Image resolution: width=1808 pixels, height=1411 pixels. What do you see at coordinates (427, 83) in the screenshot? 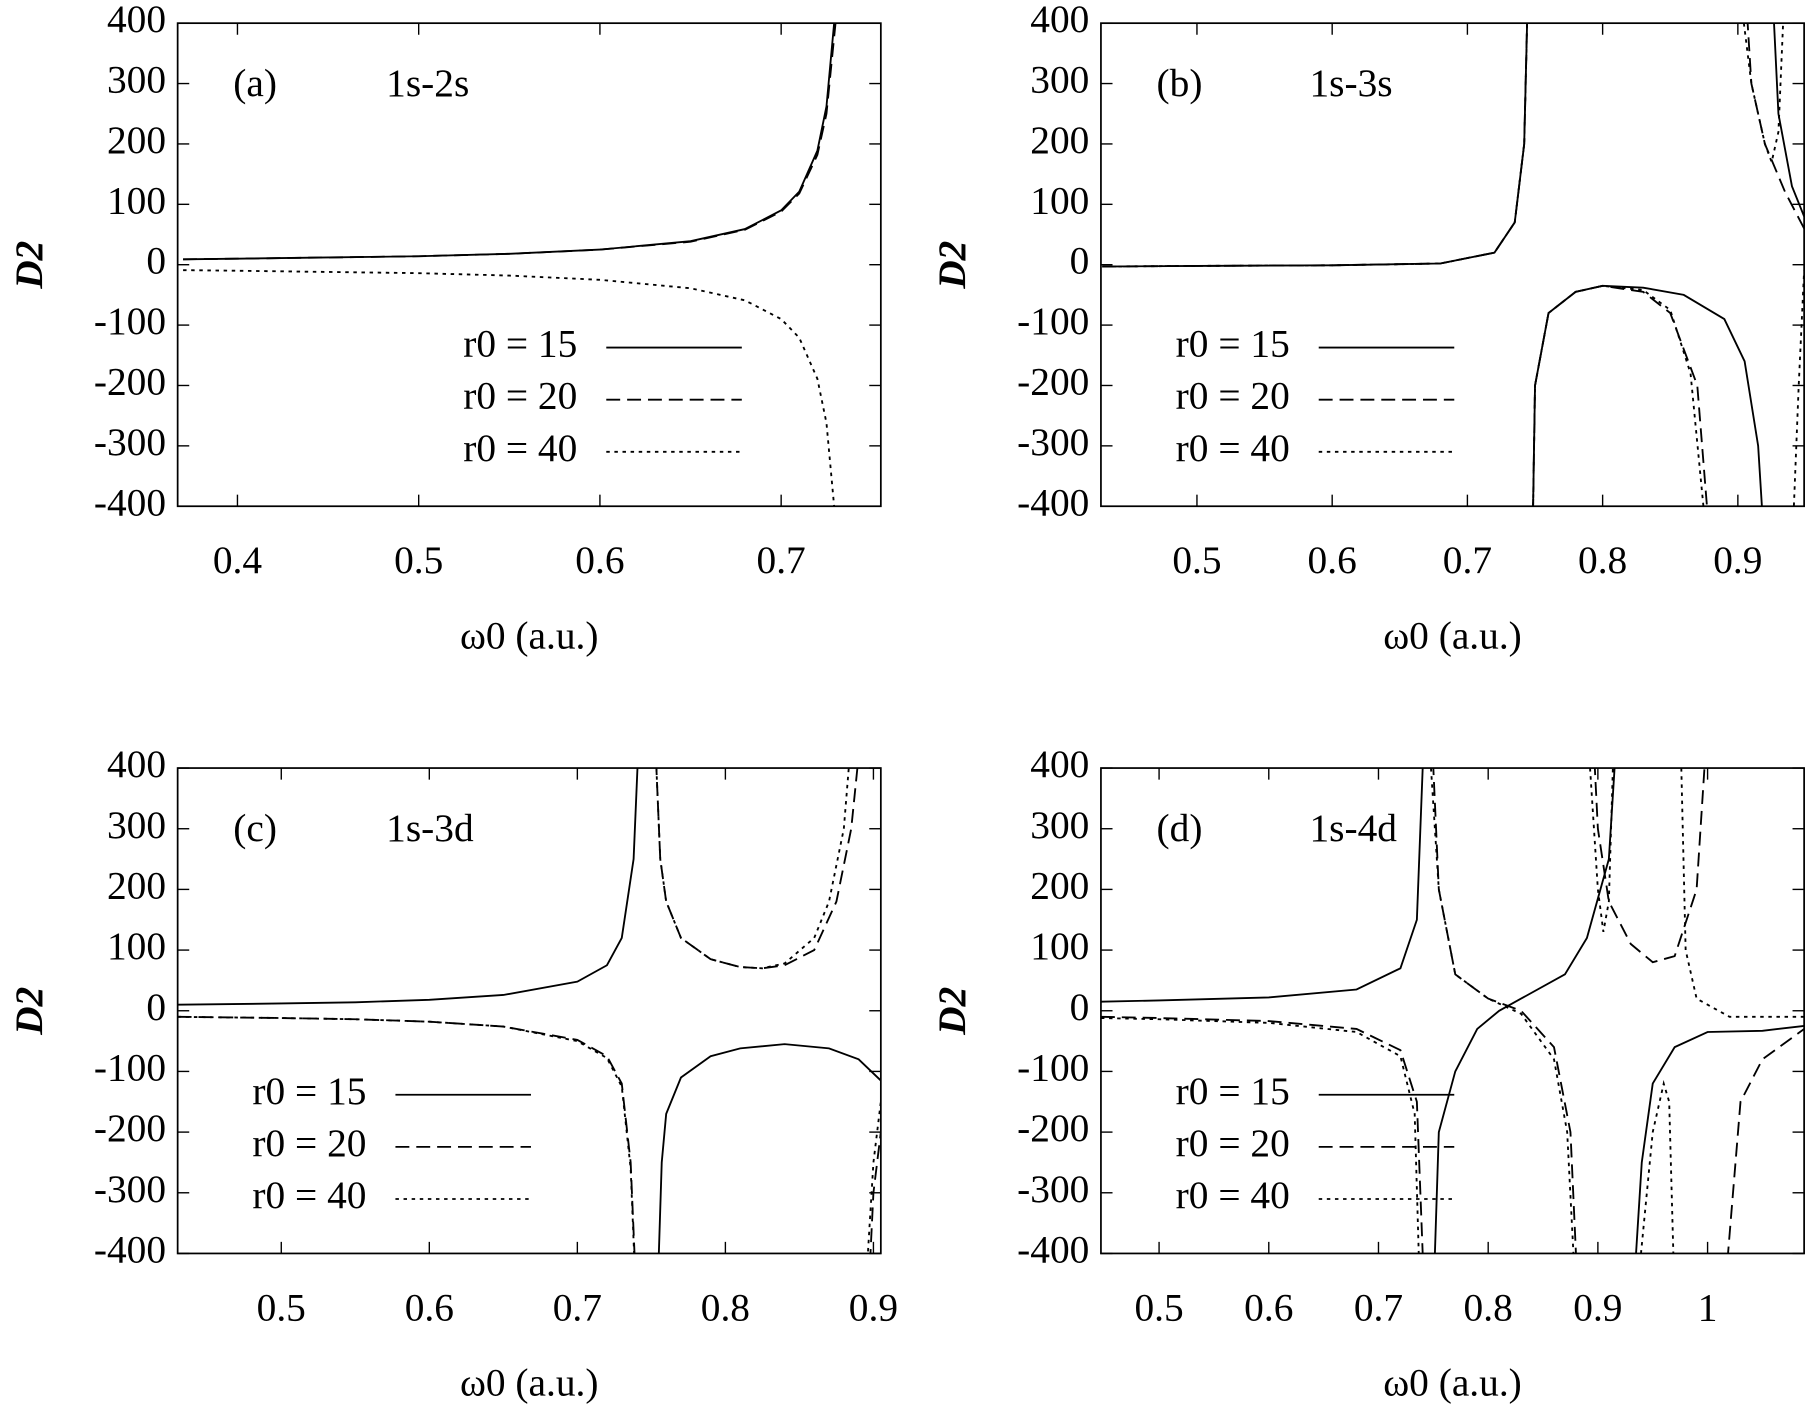
I see `panel-annotation: 1s-2s` at bounding box center [427, 83].